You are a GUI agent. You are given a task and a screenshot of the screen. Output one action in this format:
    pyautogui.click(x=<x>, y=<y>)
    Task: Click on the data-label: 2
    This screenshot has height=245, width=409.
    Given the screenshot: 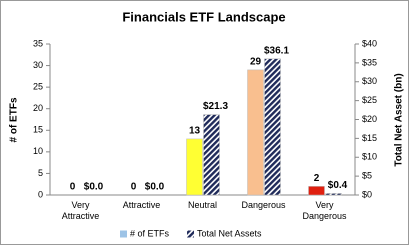 What is the action you would take?
    pyautogui.click(x=317, y=178)
    